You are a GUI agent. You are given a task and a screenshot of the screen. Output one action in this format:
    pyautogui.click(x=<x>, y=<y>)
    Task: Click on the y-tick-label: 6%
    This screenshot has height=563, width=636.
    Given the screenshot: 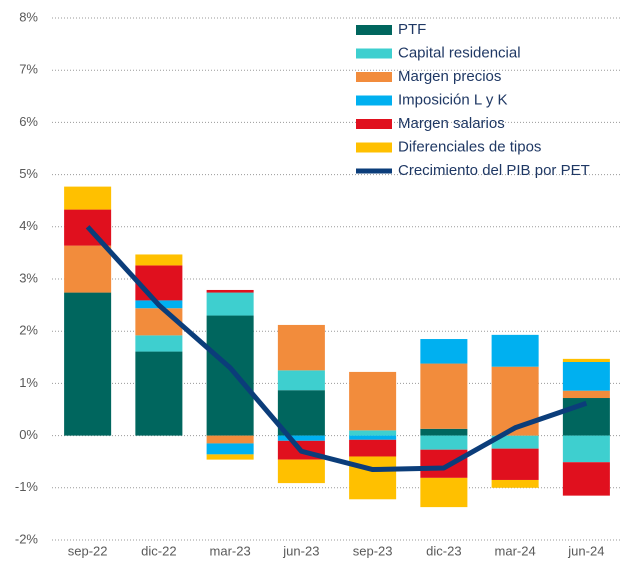 What is the action you would take?
    pyautogui.click(x=28, y=121)
    